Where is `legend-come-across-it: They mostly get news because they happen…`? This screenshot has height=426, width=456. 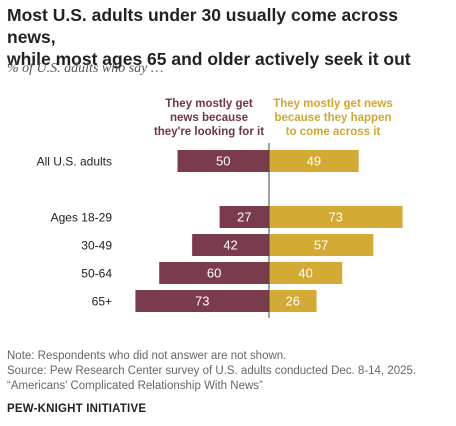
legend-come-across-it: They mostly get news because they happen… is located at coordinates (333, 118).